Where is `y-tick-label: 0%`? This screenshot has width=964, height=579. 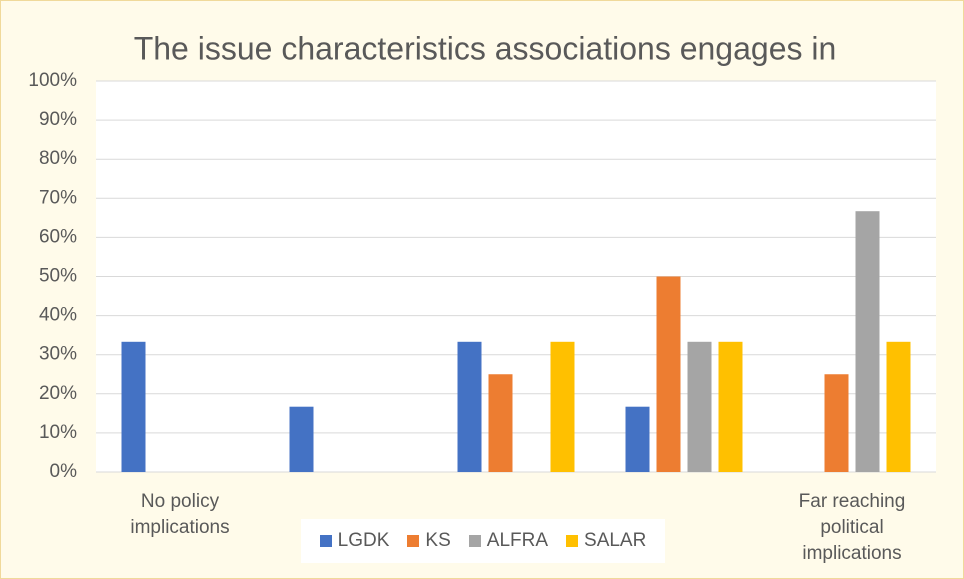
y-tick-label: 0% is located at coordinates (64, 471).